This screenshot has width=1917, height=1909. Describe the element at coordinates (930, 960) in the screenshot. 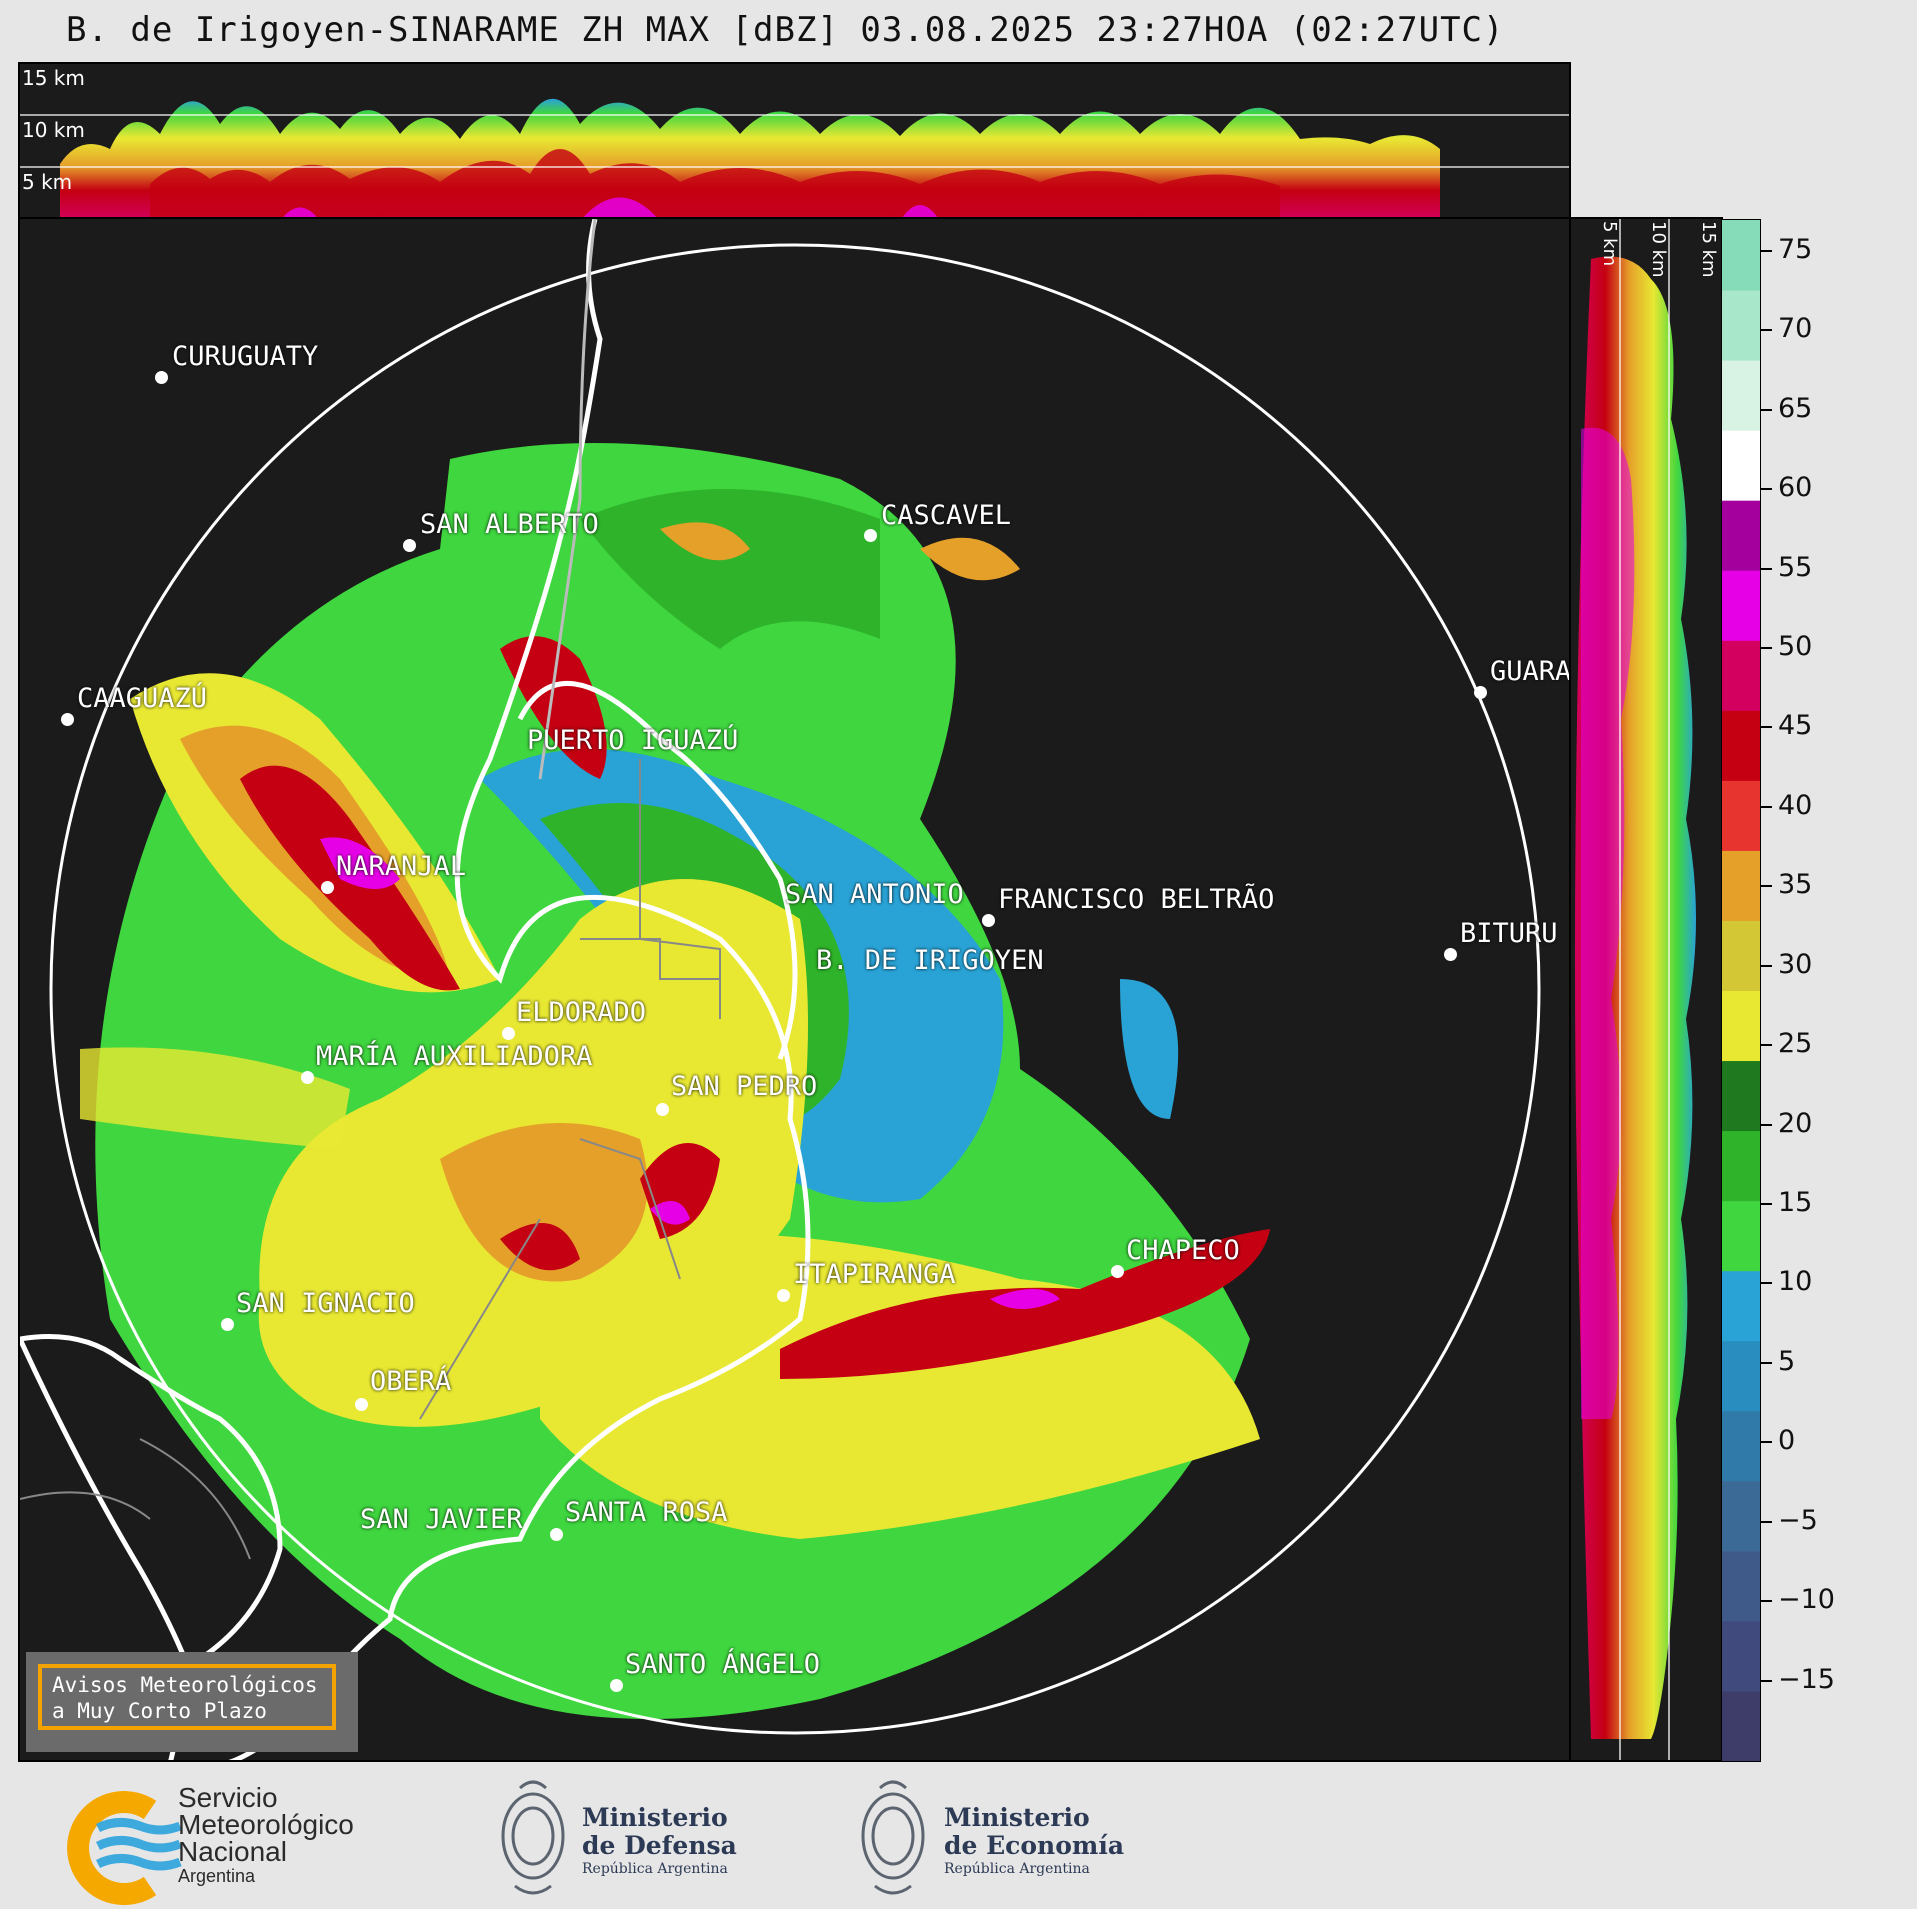

I see `city-label-b-de-irigoyen: B. DE IRIGOYEN` at that location.